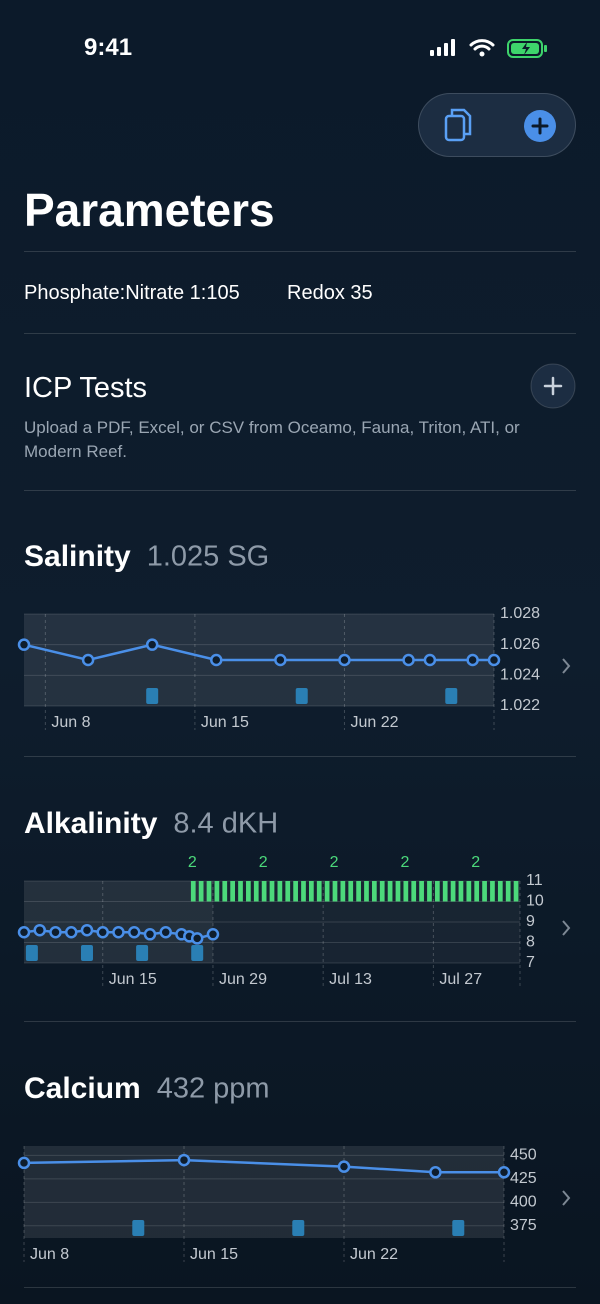 This screenshot has width=600, height=1304. What do you see at coordinates (243, 979) in the screenshot?
I see `x-tick-label: Jun 29` at bounding box center [243, 979].